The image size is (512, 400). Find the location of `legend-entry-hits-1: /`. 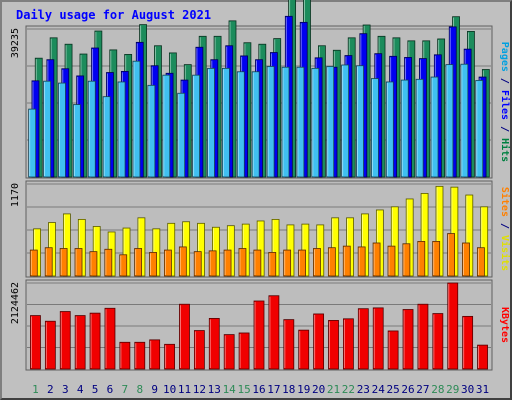

legend-entry-hits-1: / is located at coordinates (504, 81).